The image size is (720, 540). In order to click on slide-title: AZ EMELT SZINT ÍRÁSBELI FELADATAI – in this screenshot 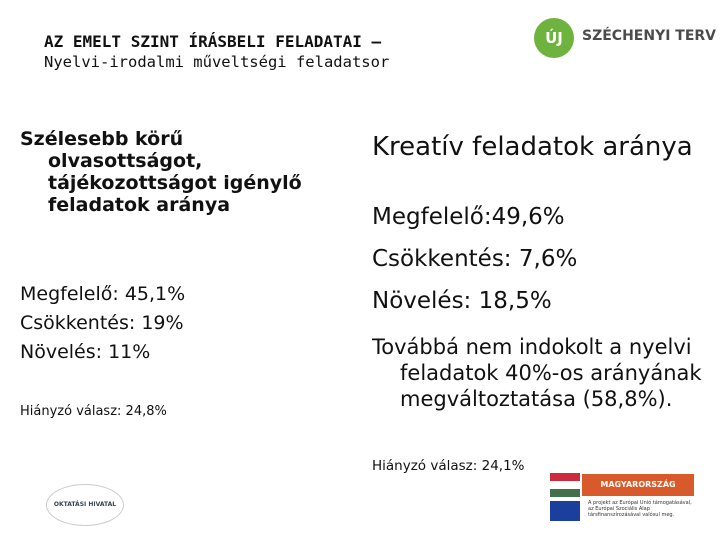, I will do `click(213, 41)`.